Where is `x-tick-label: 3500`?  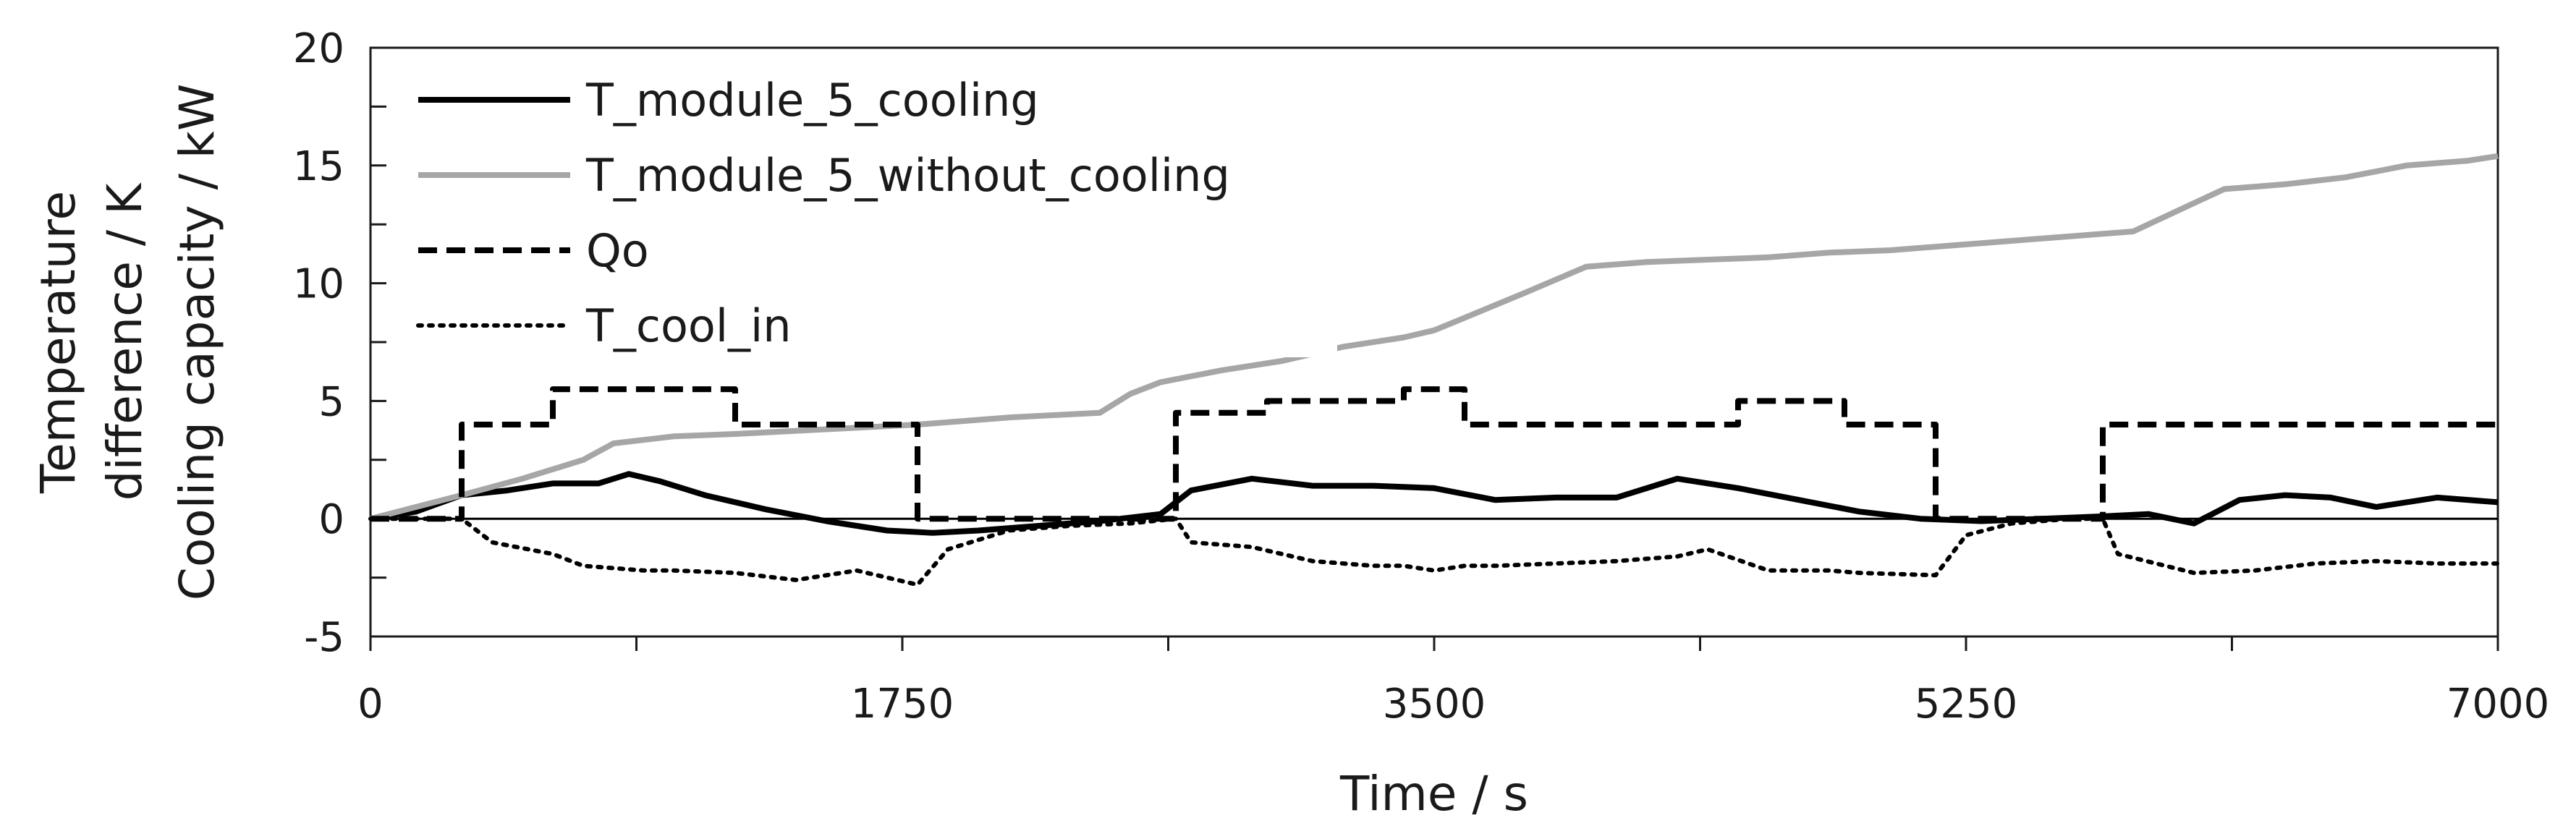
x-tick-label: 3500 is located at coordinates (1434, 705).